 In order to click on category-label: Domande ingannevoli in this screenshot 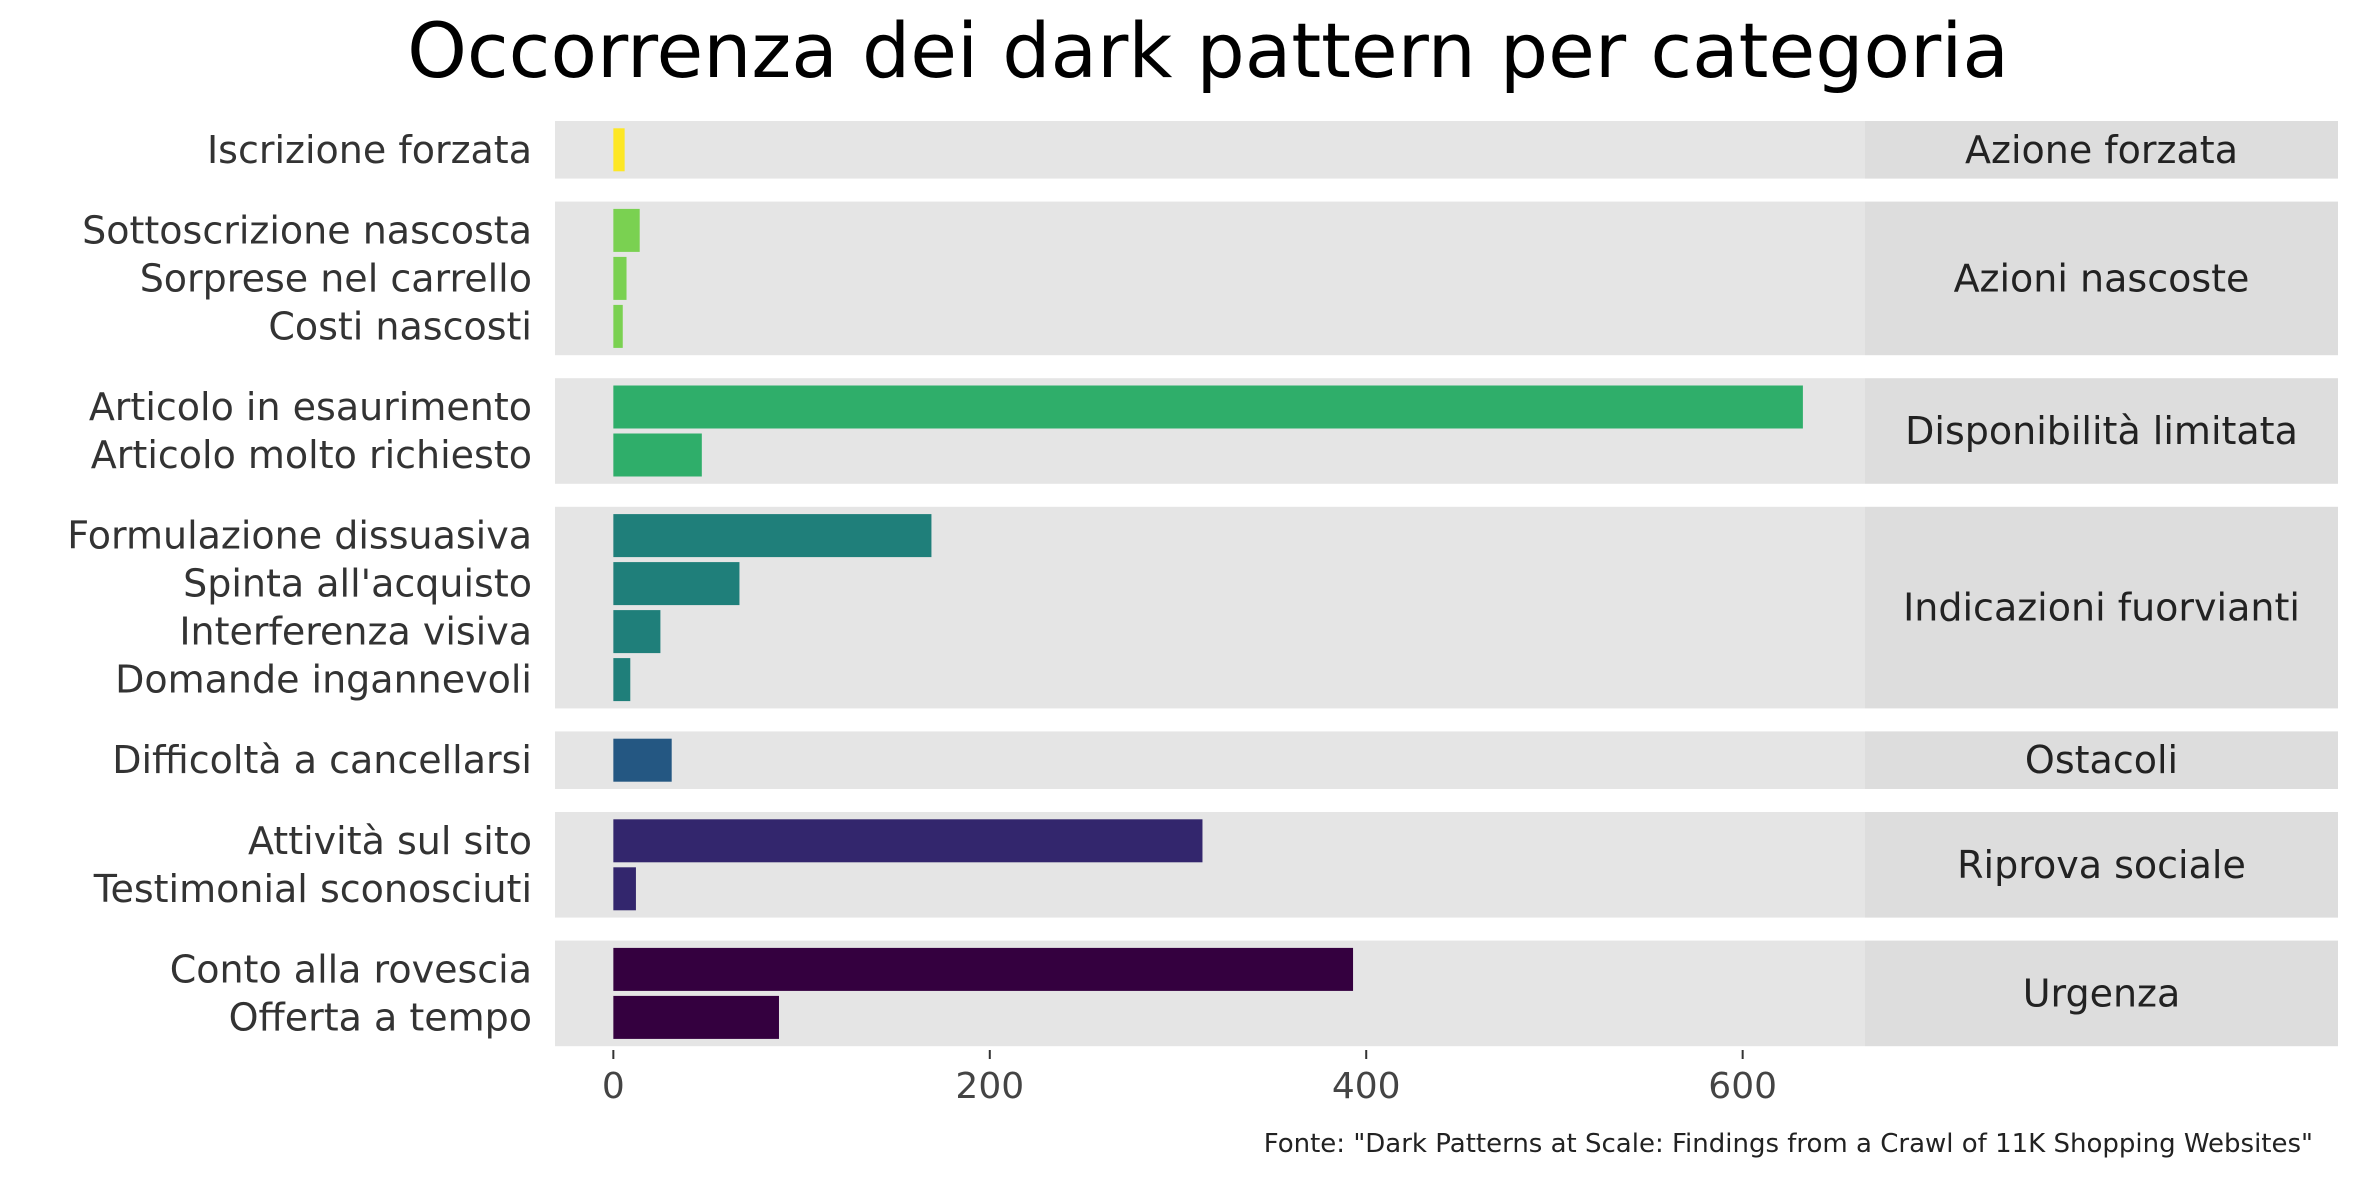, I will do `click(323, 680)`.